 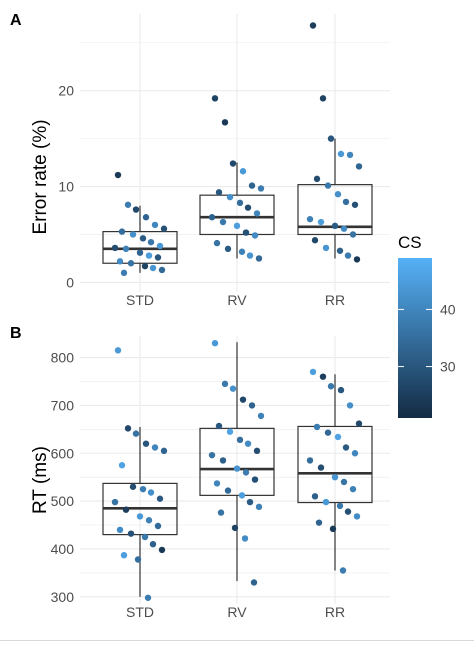 What do you see at coordinates (237, 612) in the screenshot?
I see `x-tick-label: RV` at bounding box center [237, 612].